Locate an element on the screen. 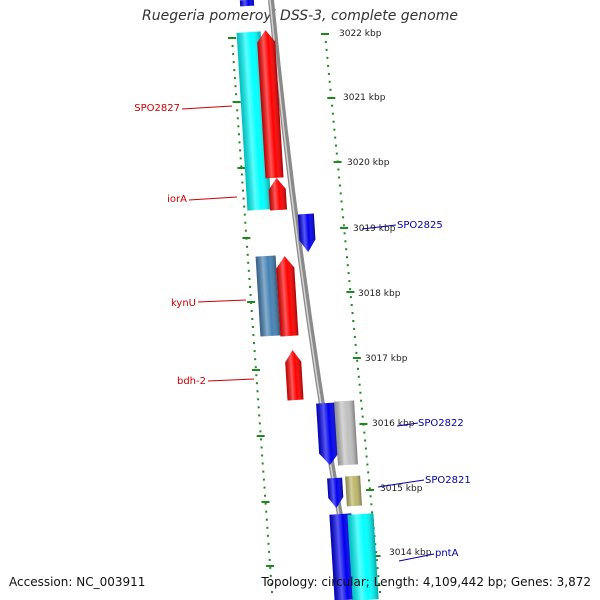 The height and width of the screenshot is (600, 600). gene-label-reverse: SPO2822 is located at coordinates (441, 423).